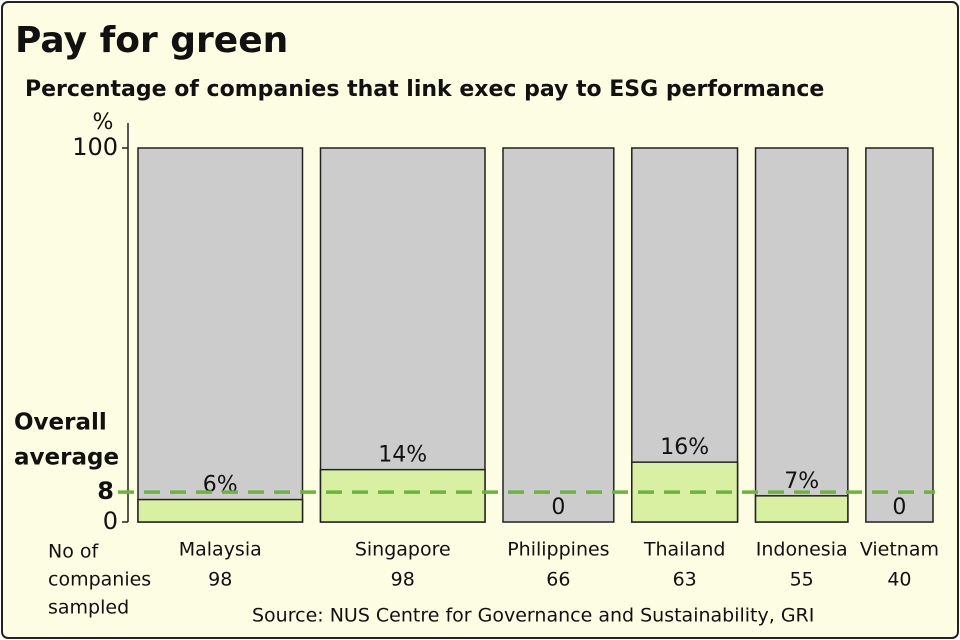 This screenshot has height=640, width=960. I want to click on x-tick-label: Indonesia, so click(802, 550).